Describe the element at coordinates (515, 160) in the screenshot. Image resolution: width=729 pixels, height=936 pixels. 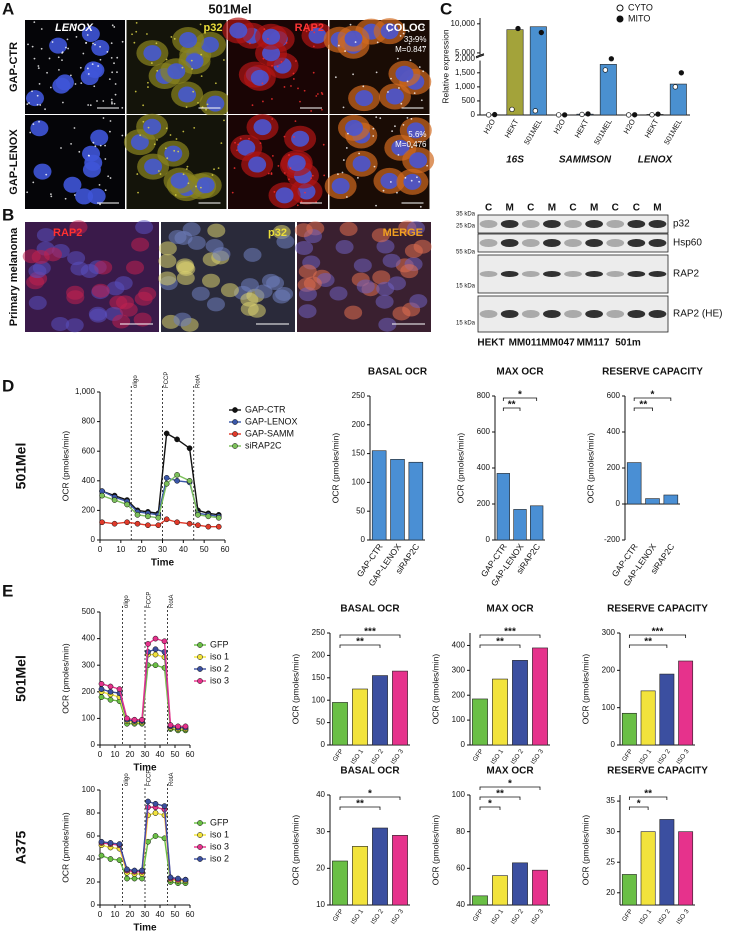
I see `group-label: 16S` at that location.